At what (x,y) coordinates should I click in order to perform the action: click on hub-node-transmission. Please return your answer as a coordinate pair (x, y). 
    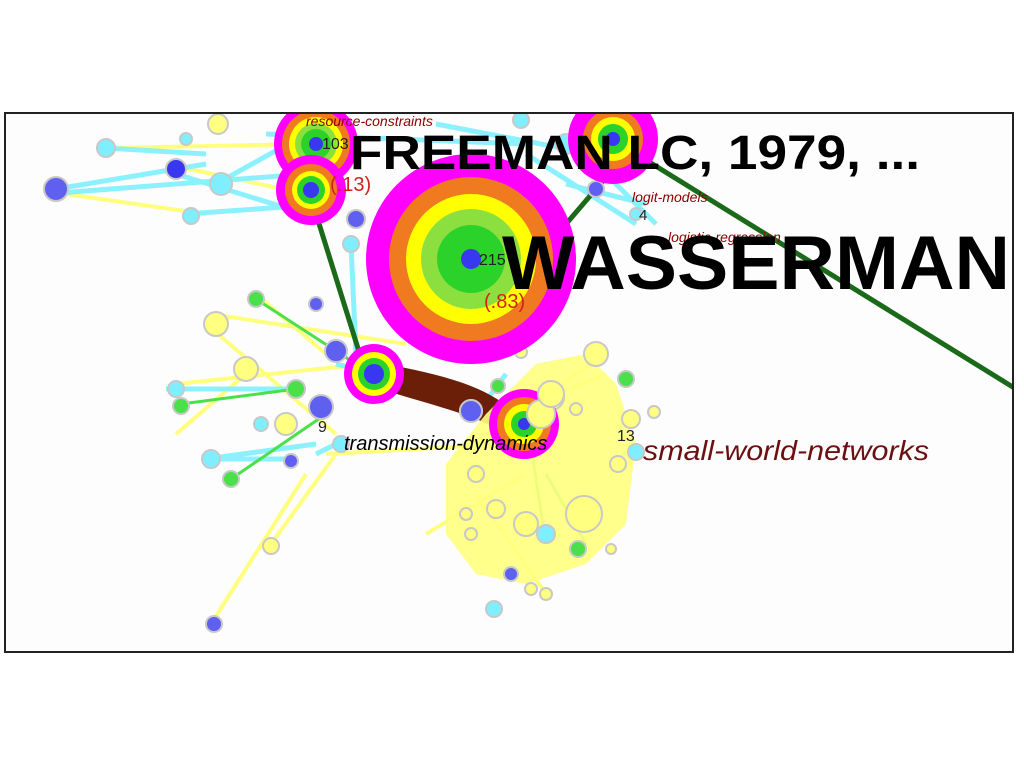
    Looking at the image, I should click on (374, 374).